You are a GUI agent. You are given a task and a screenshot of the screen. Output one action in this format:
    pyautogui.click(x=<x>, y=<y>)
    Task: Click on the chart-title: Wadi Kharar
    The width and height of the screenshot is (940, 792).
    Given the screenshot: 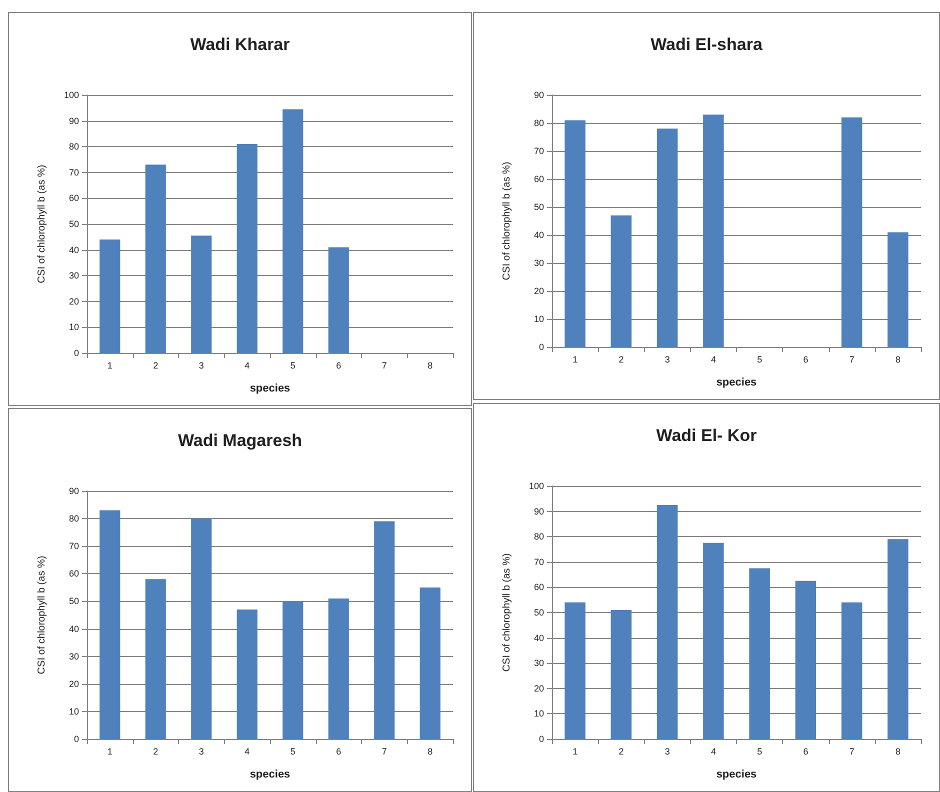 What is the action you would take?
    pyautogui.click(x=240, y=44)
    